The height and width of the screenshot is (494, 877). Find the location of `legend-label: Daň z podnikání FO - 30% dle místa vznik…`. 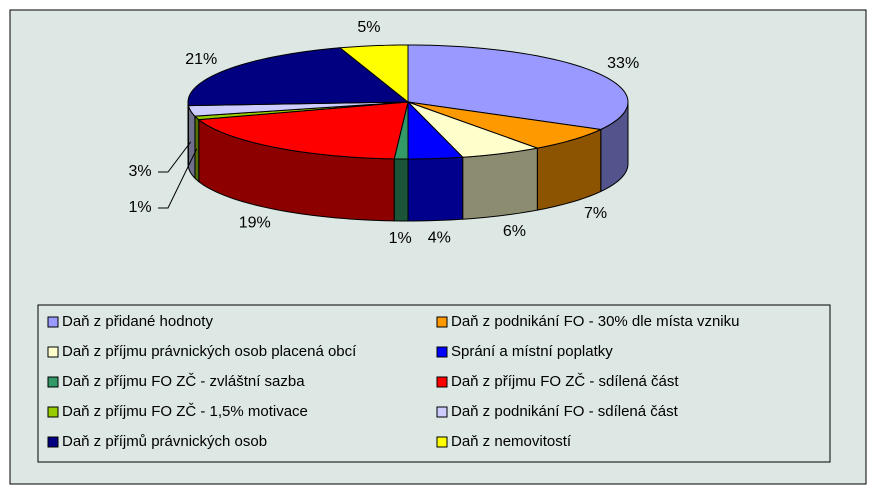

legend-label: Daň z podnikání FO - 30% dle místa vznik… is located at coordinates (595, 321).